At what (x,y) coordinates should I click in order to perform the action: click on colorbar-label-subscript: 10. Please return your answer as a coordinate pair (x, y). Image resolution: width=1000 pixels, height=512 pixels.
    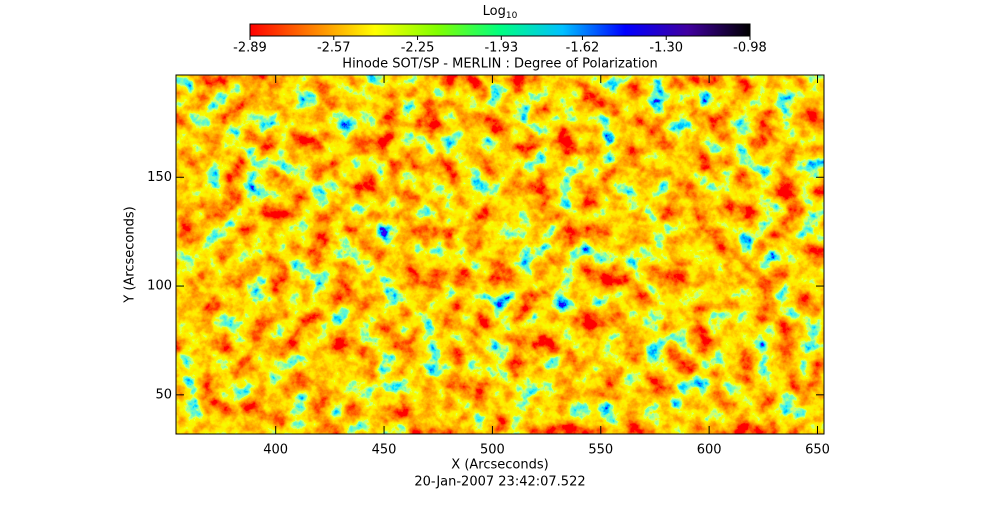
    Looking at the image, I should click on (512, 16).